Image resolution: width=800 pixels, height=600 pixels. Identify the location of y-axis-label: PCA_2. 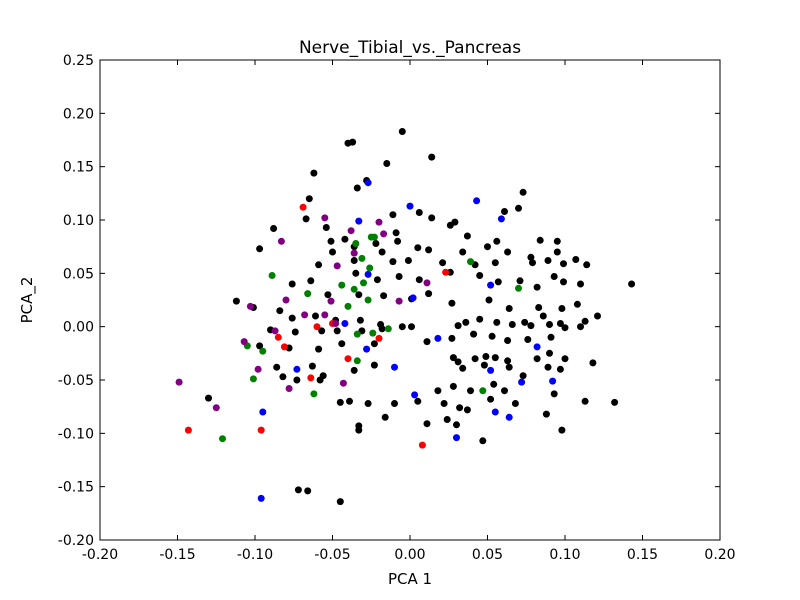
(27, 300).